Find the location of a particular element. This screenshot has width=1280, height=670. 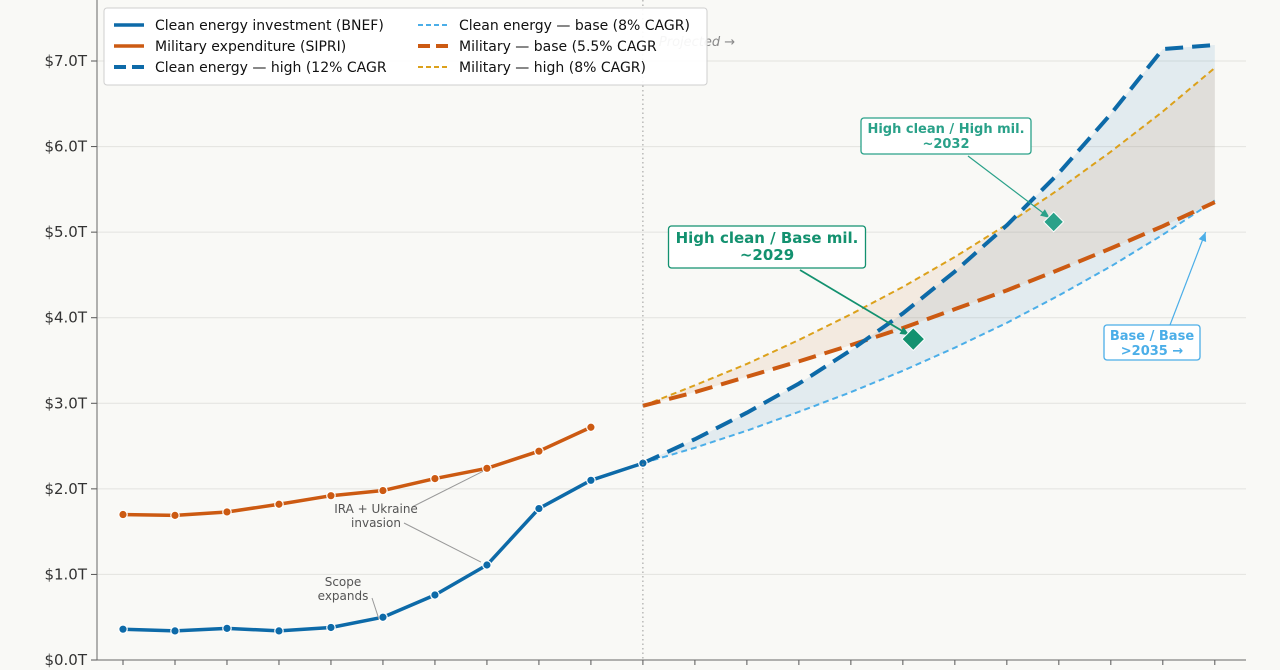

annotation-scope-label: Scope is located at coordinates (343, 582).